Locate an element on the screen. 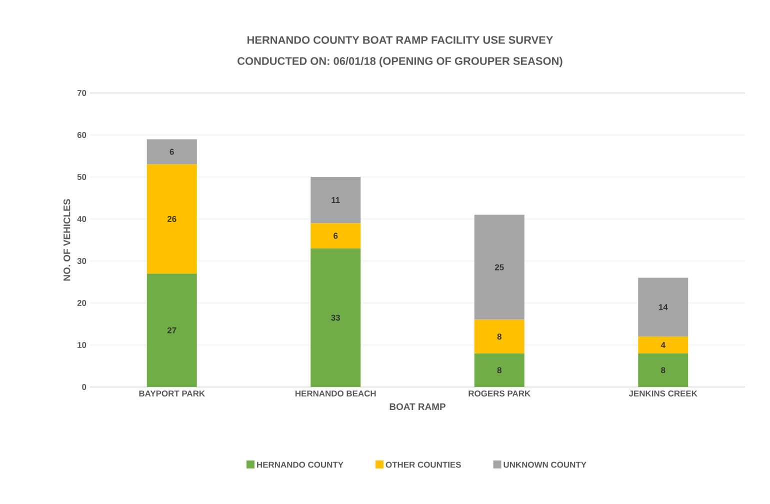 The width and height of the screenshot is (770, 504). y-tick-label: 30 is located at coordinates (81, 261).